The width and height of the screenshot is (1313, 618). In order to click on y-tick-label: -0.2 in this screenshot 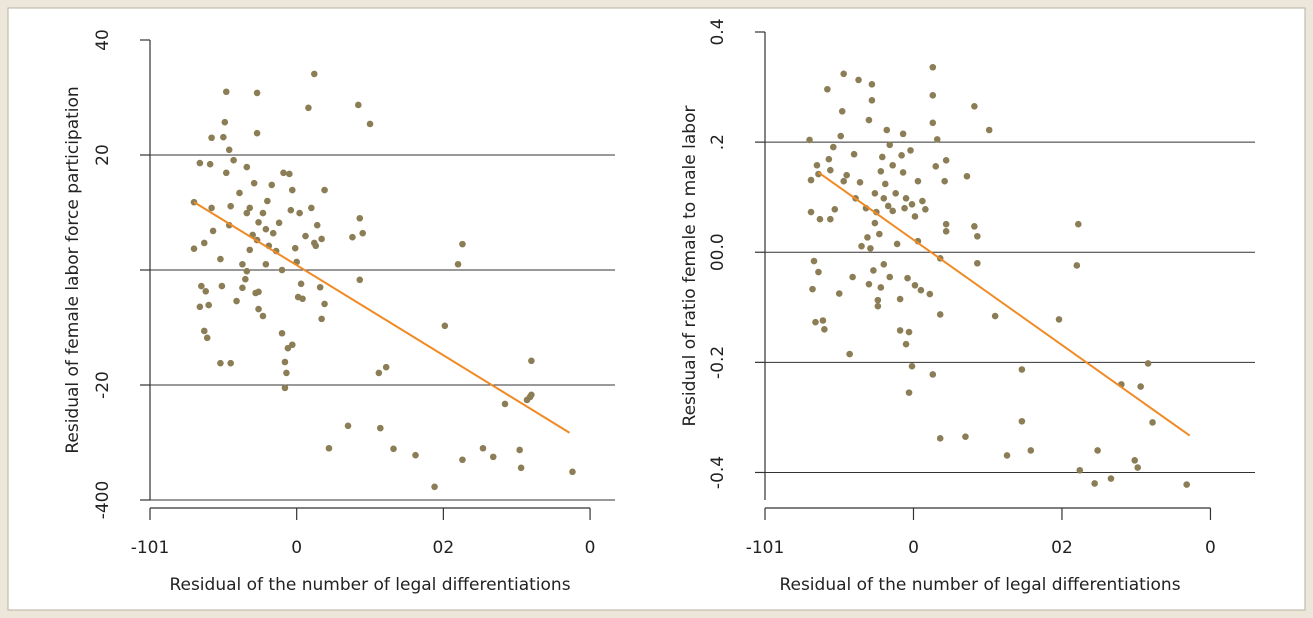, I will do `click(718, 362)`.